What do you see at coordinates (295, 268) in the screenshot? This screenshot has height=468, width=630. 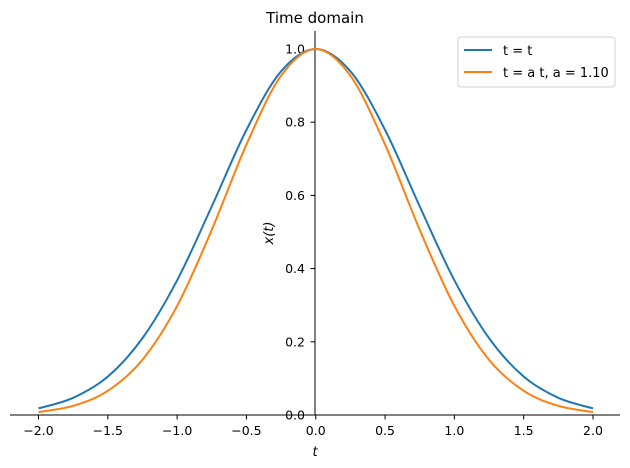 I see `y-tick-label: 0.4` at bounding box center [295, 268].